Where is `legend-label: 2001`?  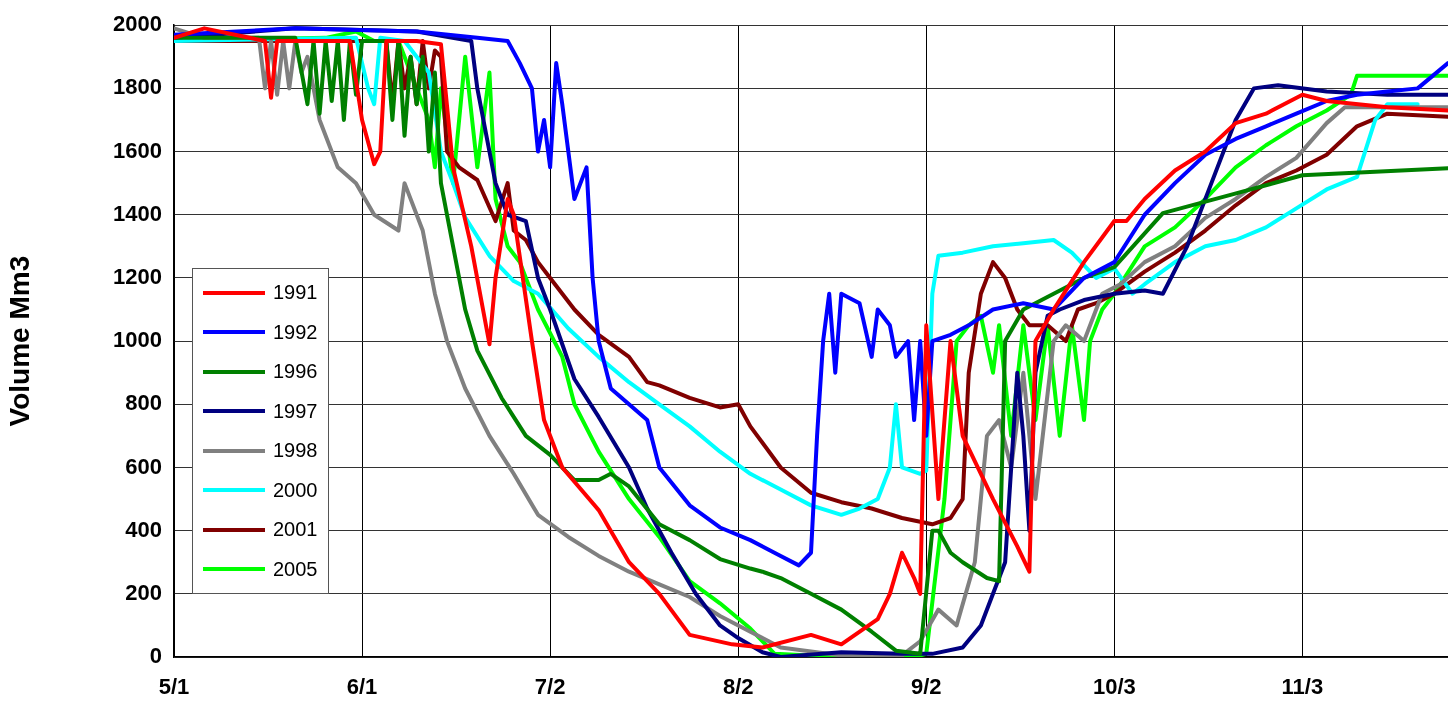
legend-label: 2001 is located at coordinates (295, 530).